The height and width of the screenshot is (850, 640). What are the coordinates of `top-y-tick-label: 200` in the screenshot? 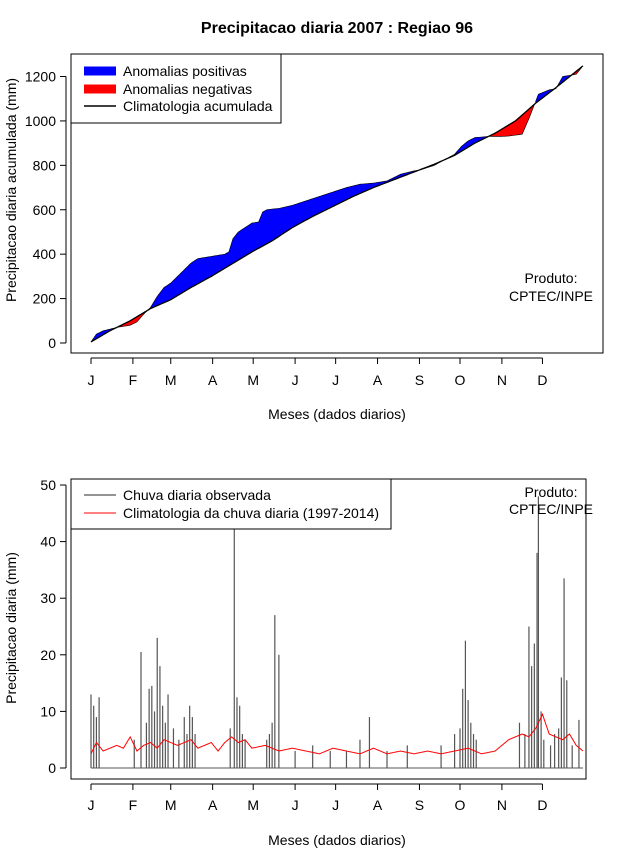 It's located at (45, 299).